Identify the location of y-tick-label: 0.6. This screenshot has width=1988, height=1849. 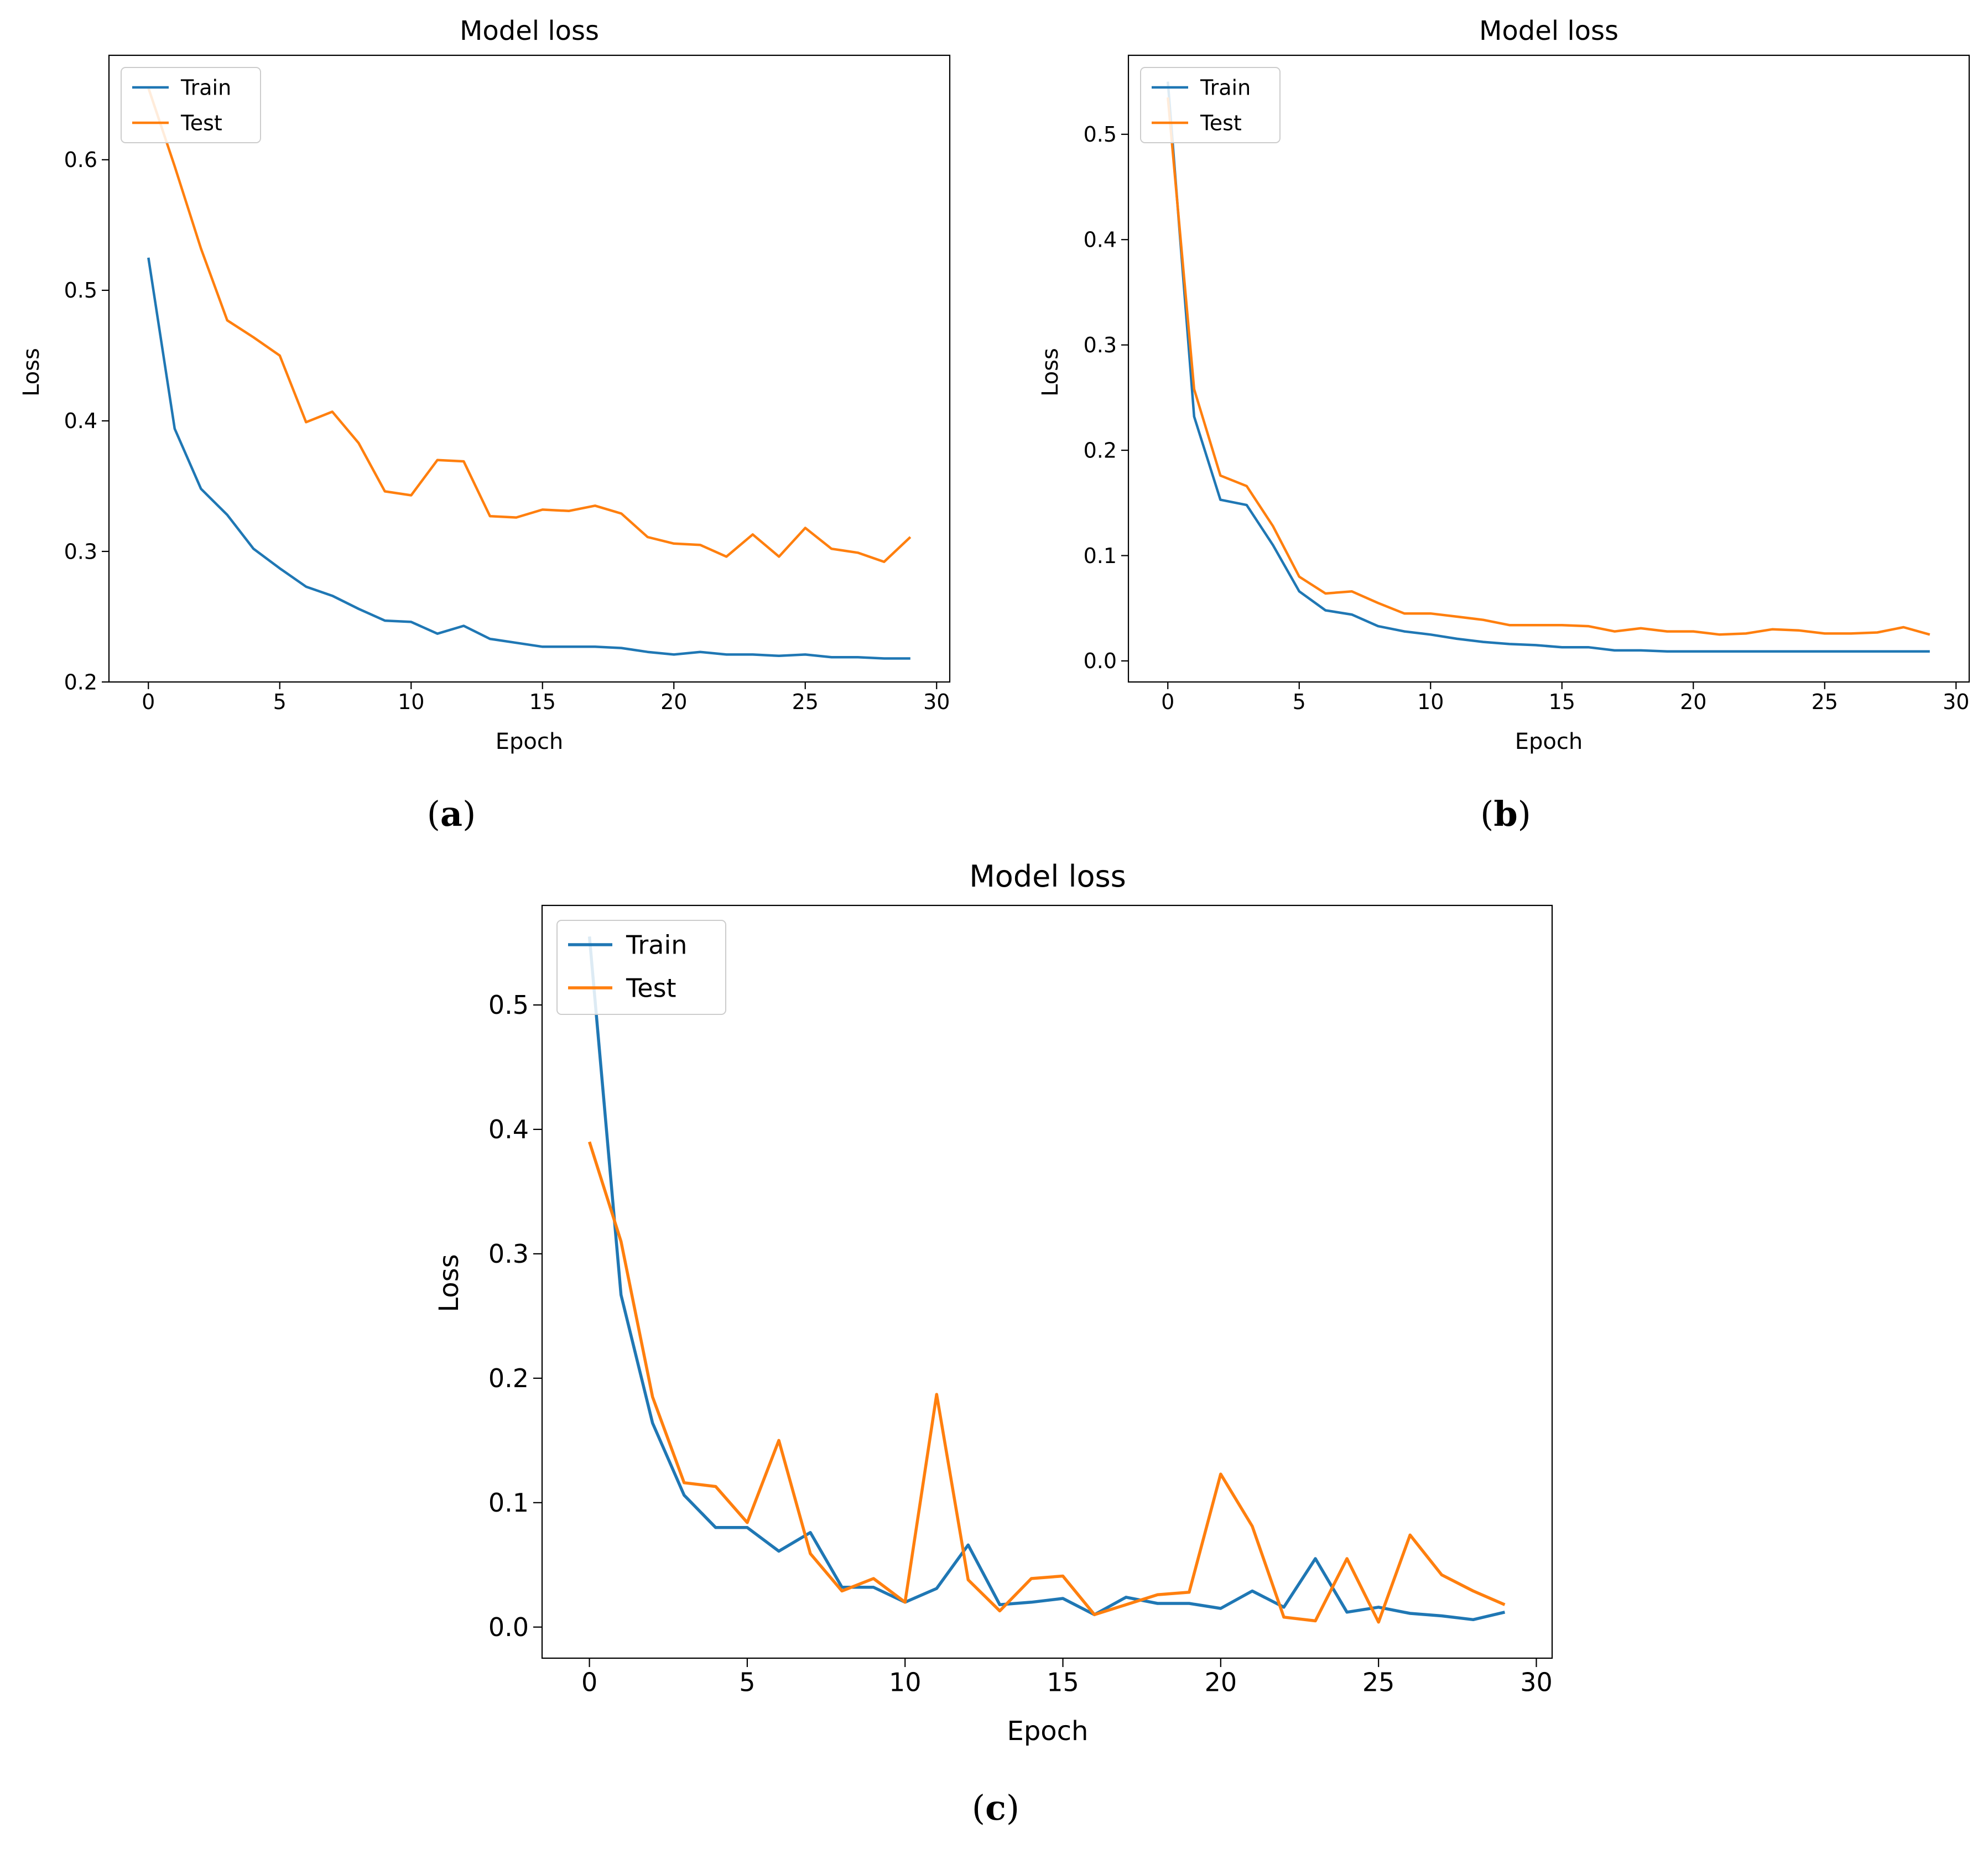
(80, 160).